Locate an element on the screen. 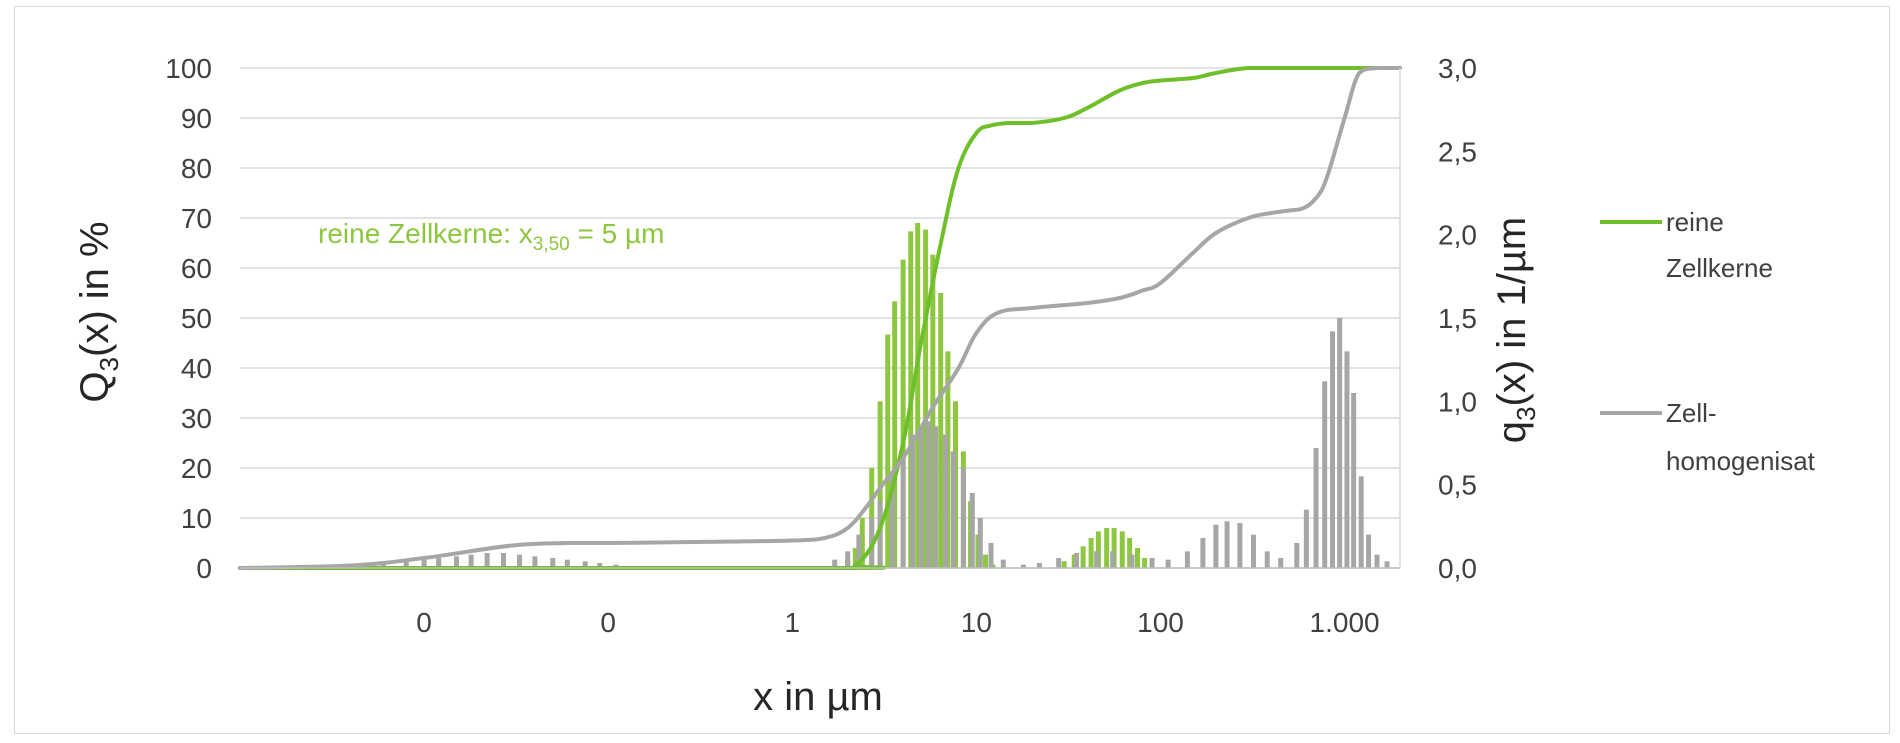  x-tick-label: 1 is located at coordinates (793, 622).